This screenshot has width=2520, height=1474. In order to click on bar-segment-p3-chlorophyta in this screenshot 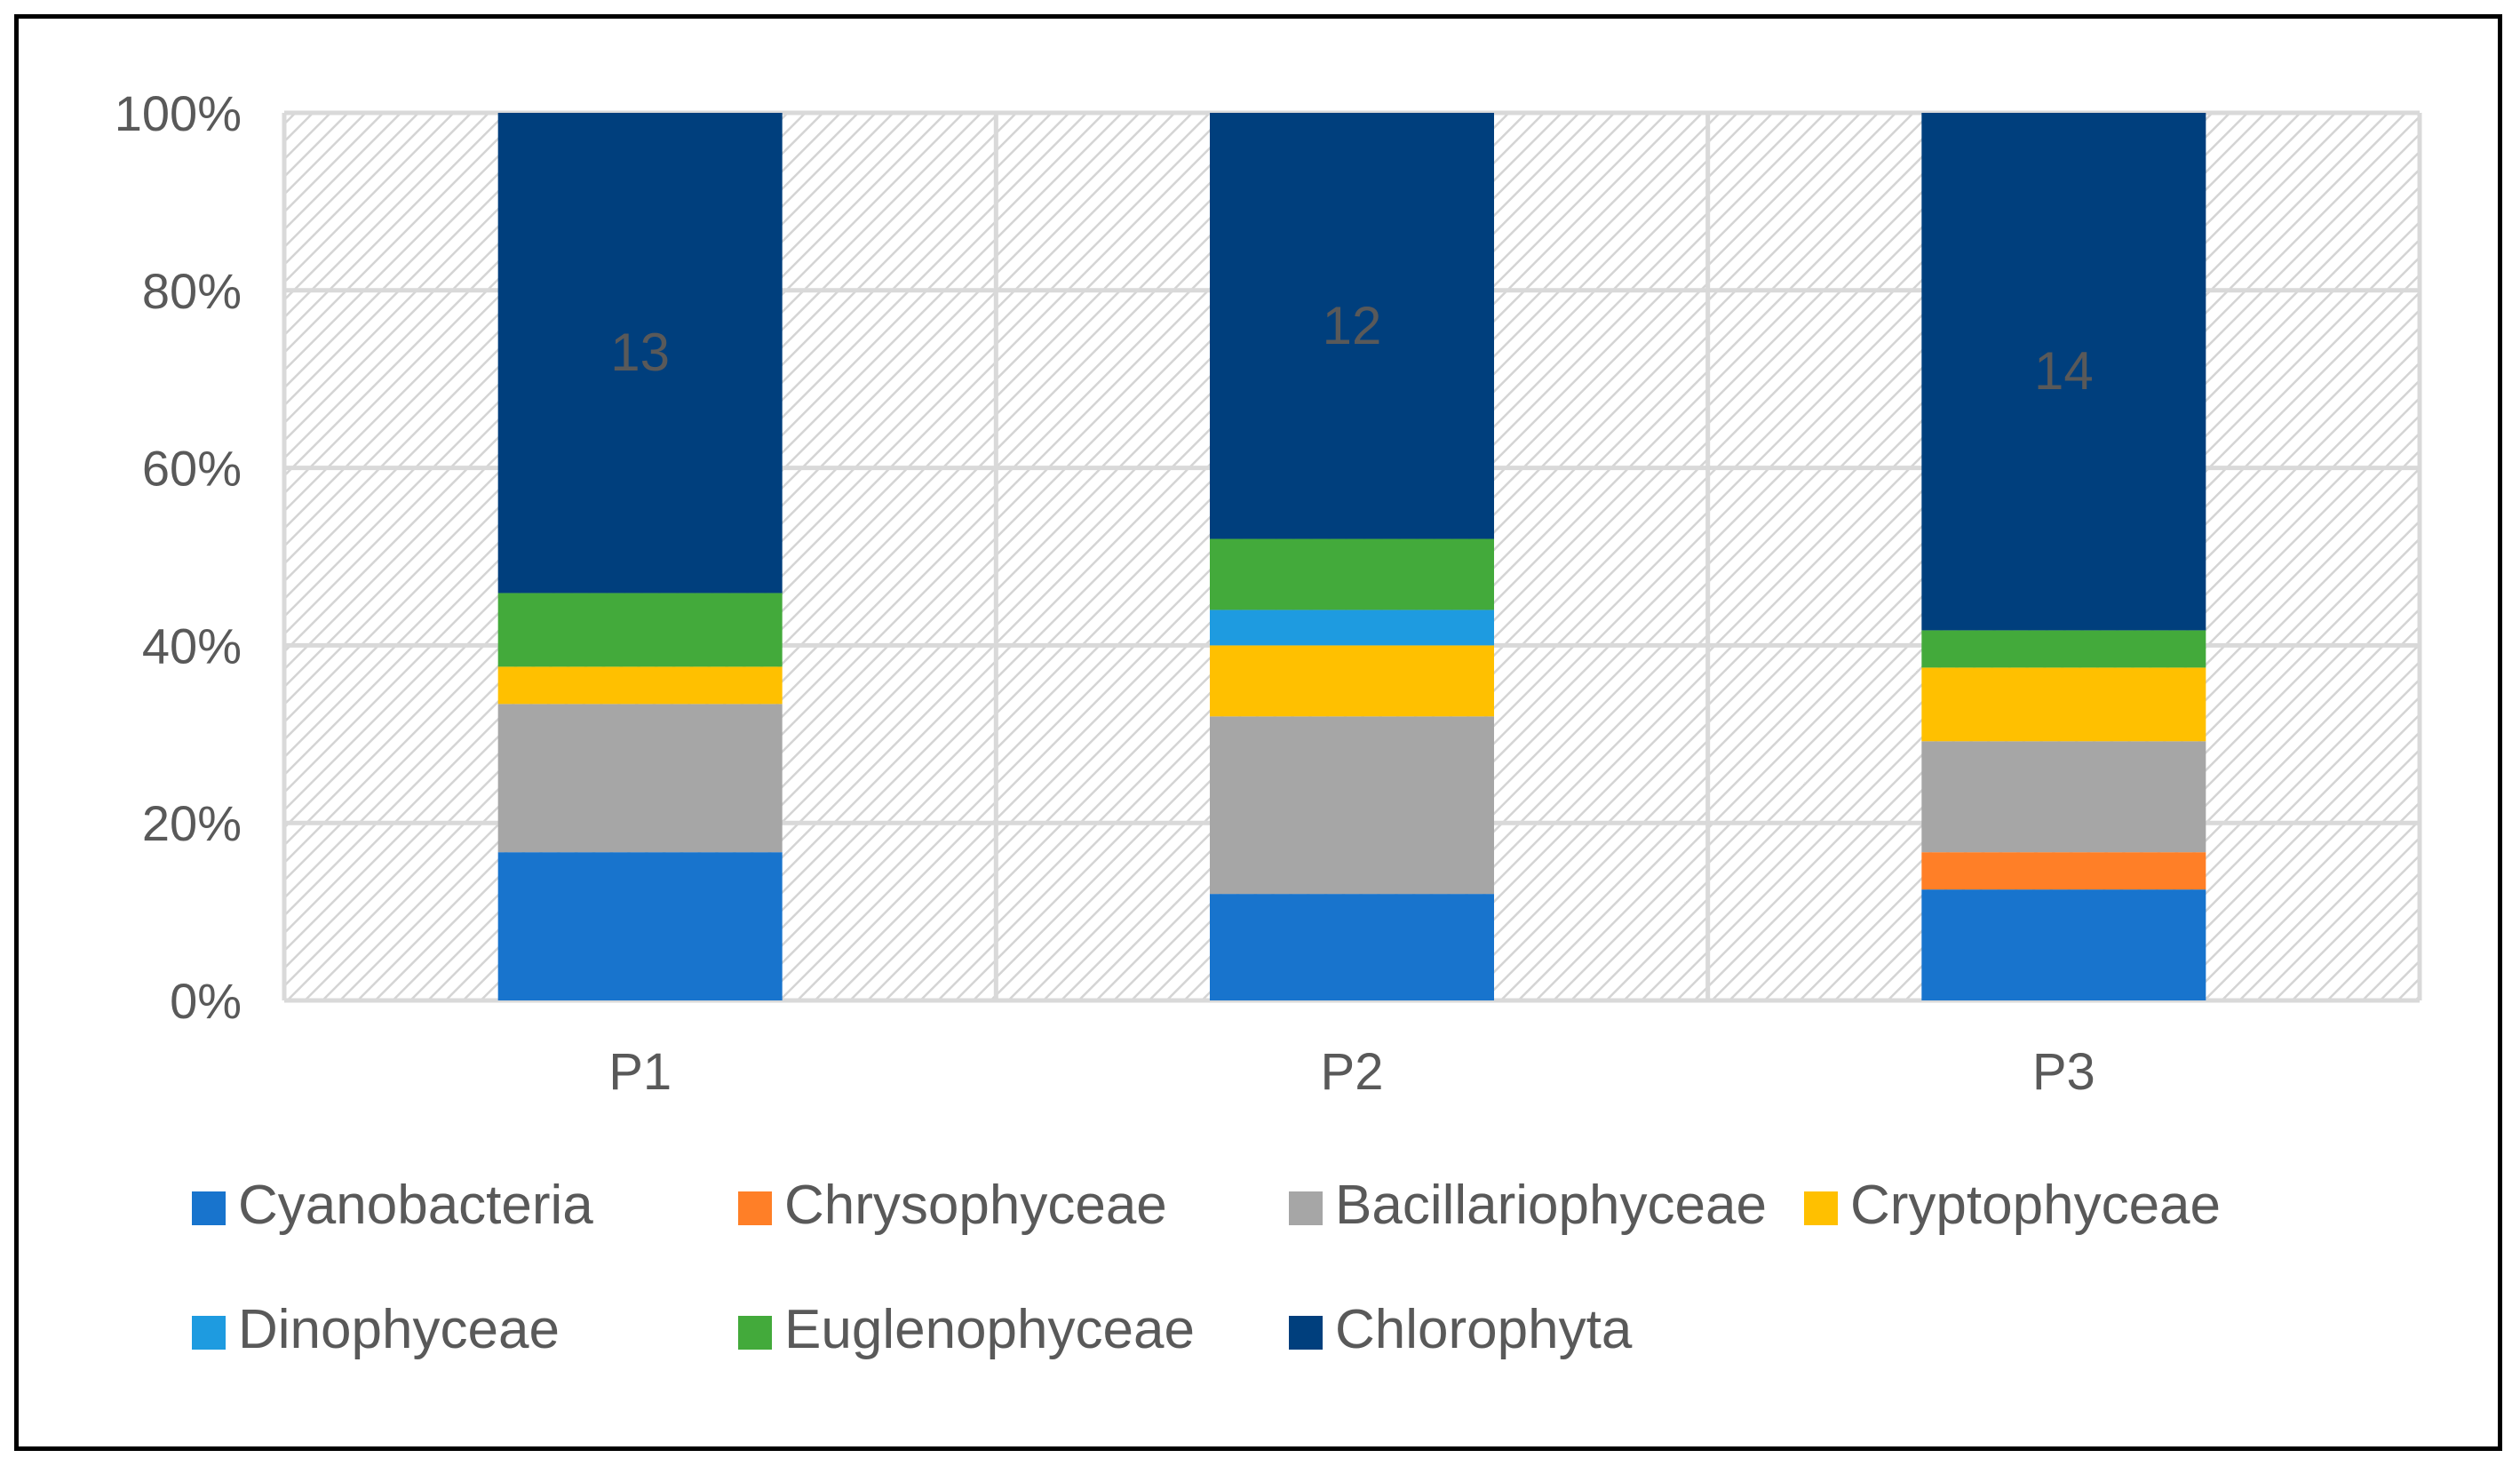, I will do `click(2063, 372)`.